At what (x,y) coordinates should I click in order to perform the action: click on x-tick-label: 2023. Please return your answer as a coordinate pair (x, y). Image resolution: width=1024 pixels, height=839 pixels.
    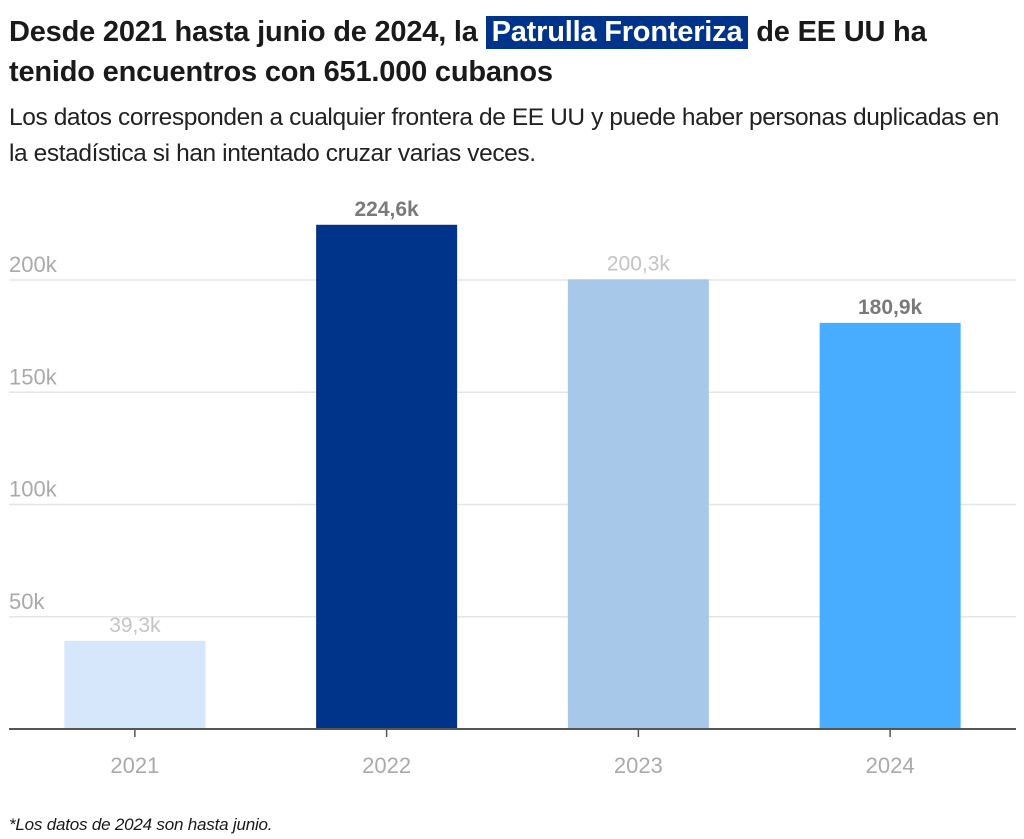
    Looking at the image, I should click on (638, 765).